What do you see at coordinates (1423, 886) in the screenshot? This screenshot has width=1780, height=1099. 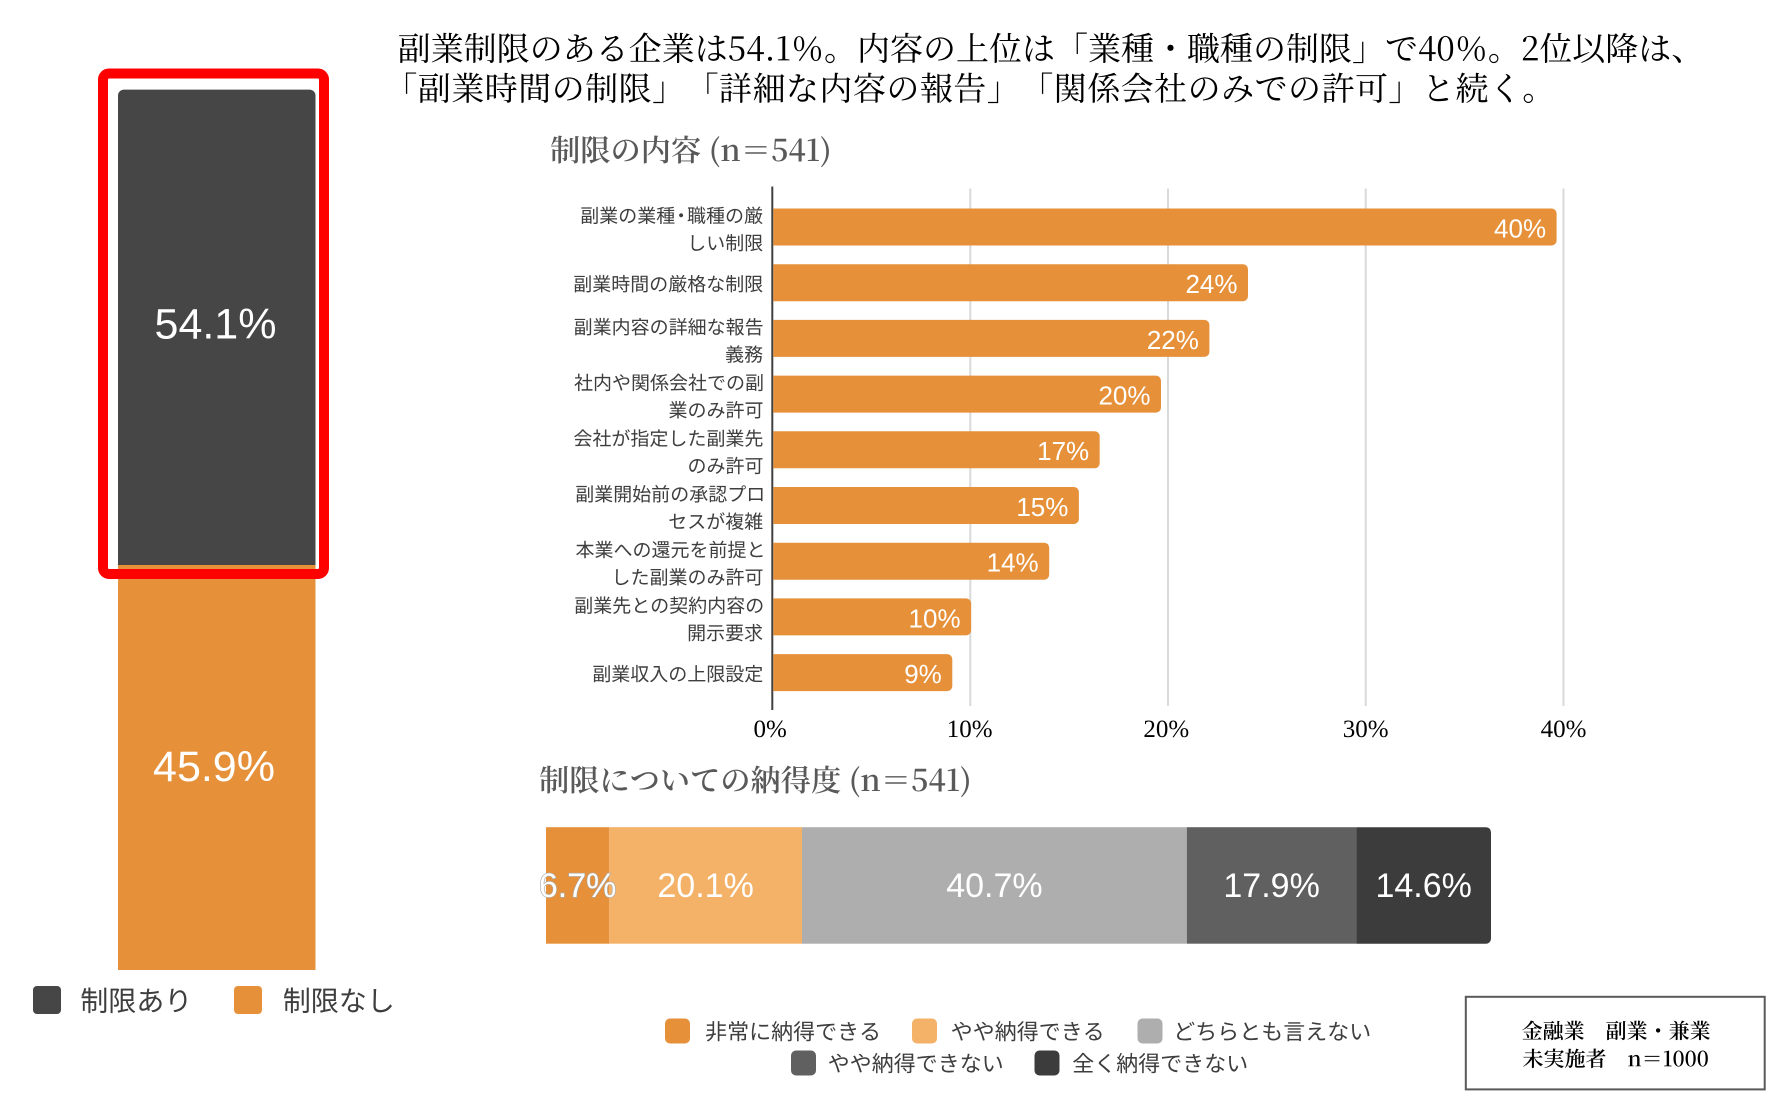 I see `svg-text: 14.6%` at bounding box center [1423, 886].